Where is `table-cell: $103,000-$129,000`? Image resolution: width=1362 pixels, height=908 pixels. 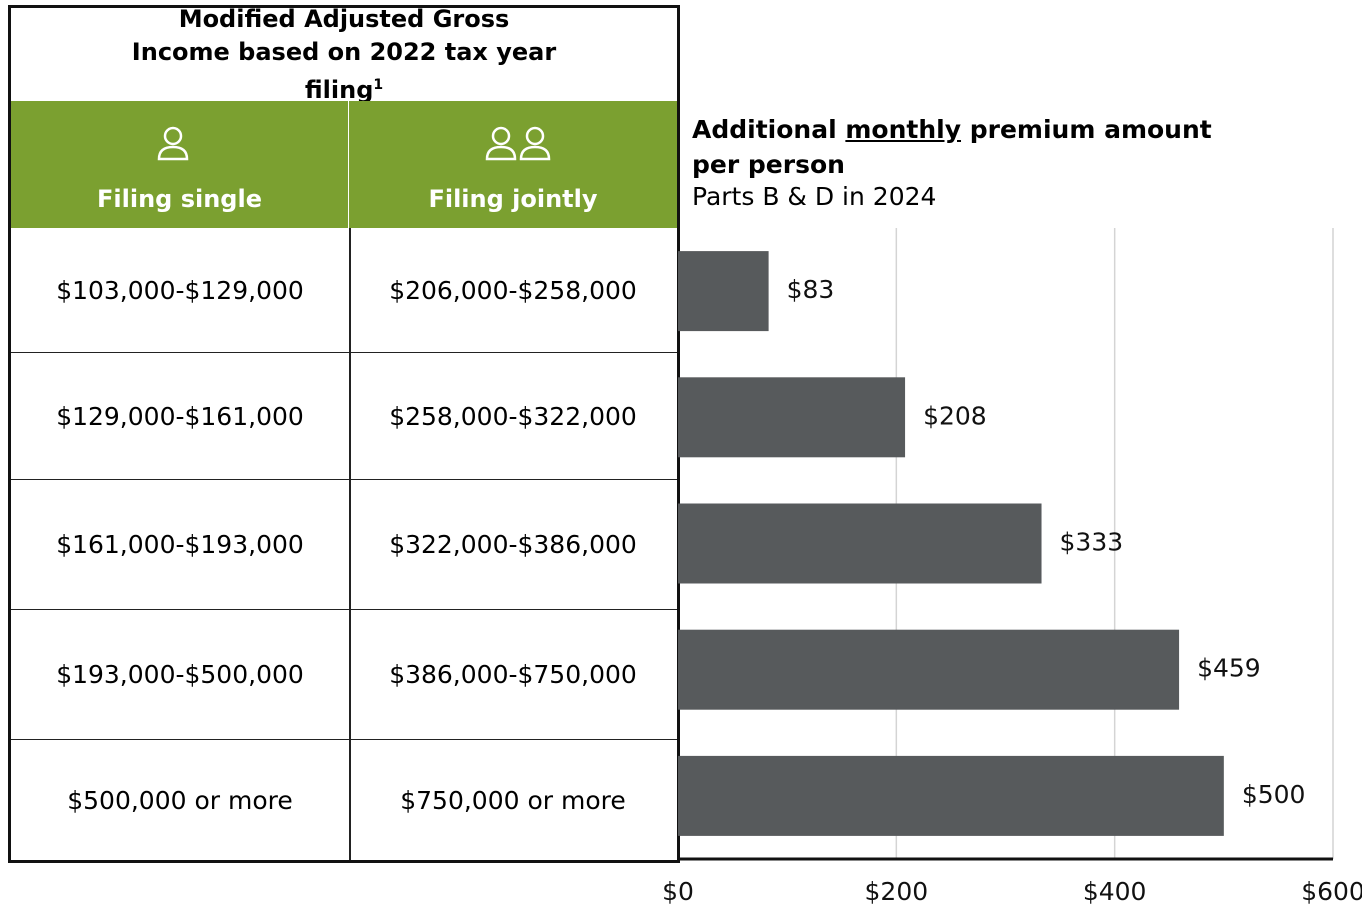
table-cell: $103,000-$129,000 is located at coordinates (180, 290).